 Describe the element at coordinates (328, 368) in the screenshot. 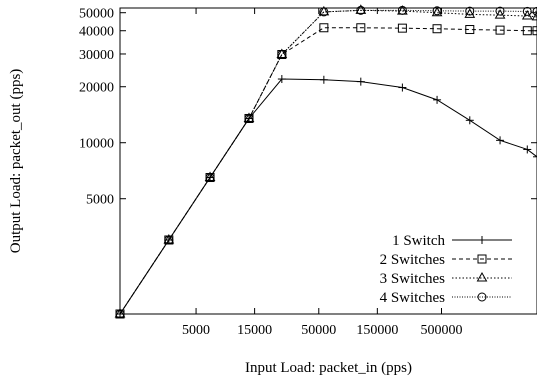

I see `x-axis-label: Input Load: packet_in (pps)` at that location.